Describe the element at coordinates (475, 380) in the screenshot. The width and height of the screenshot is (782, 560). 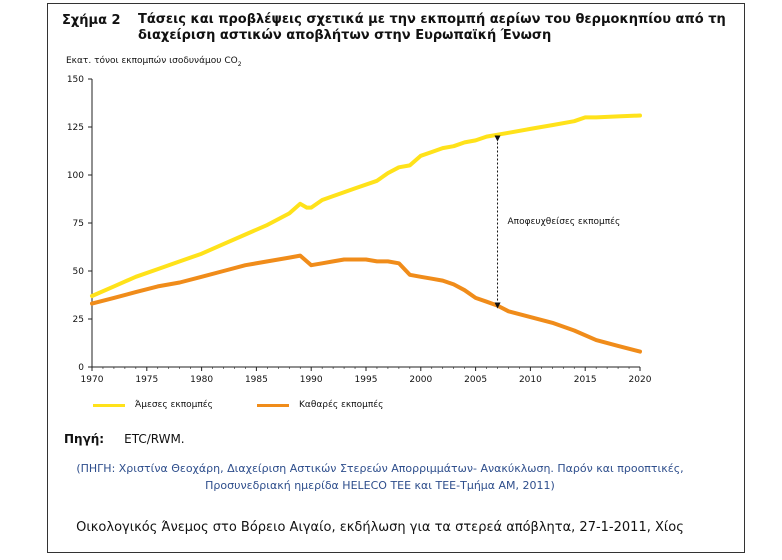
I see `x-tick-label-2005: 2005` at that location.